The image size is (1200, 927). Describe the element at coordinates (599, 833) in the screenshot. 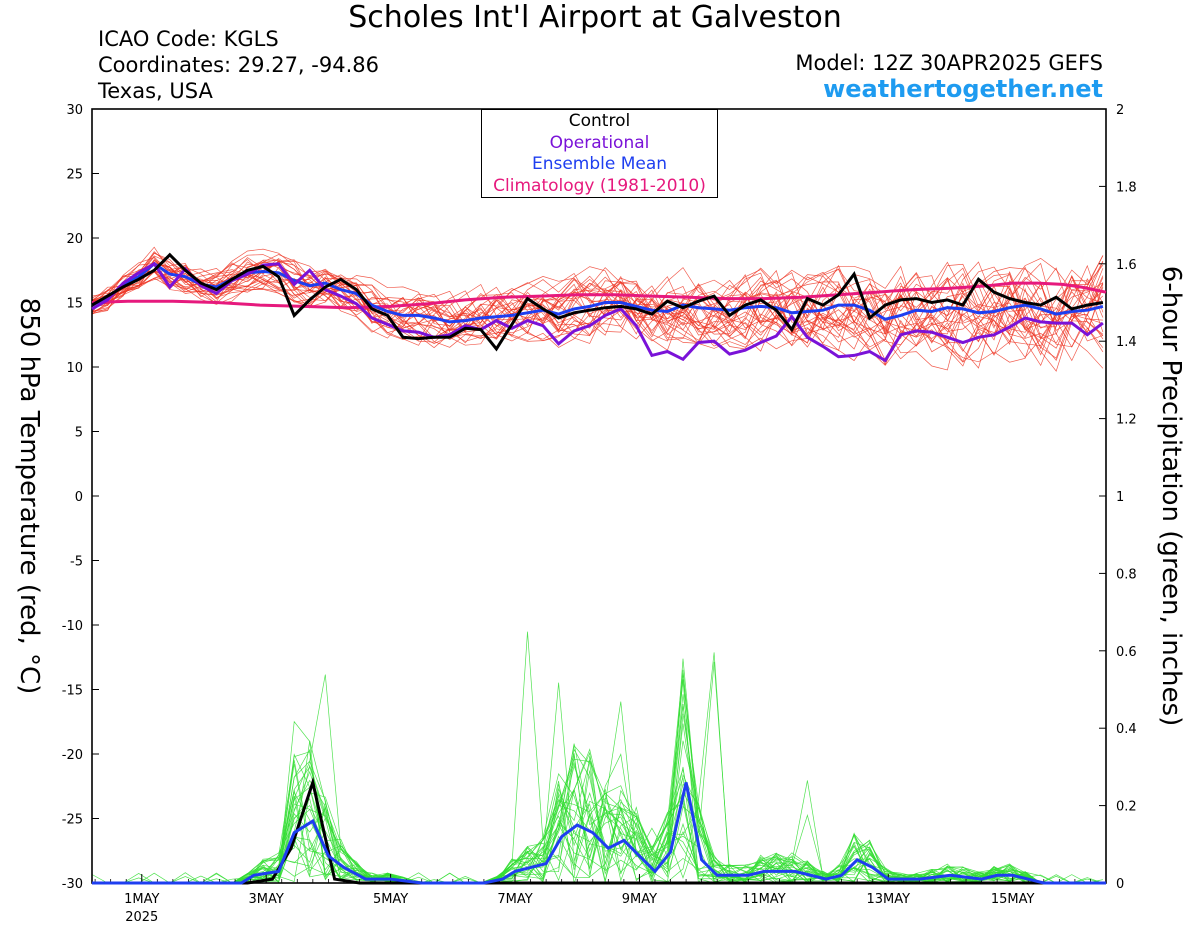

I see `precip-ensemble-mean-line` at that location.